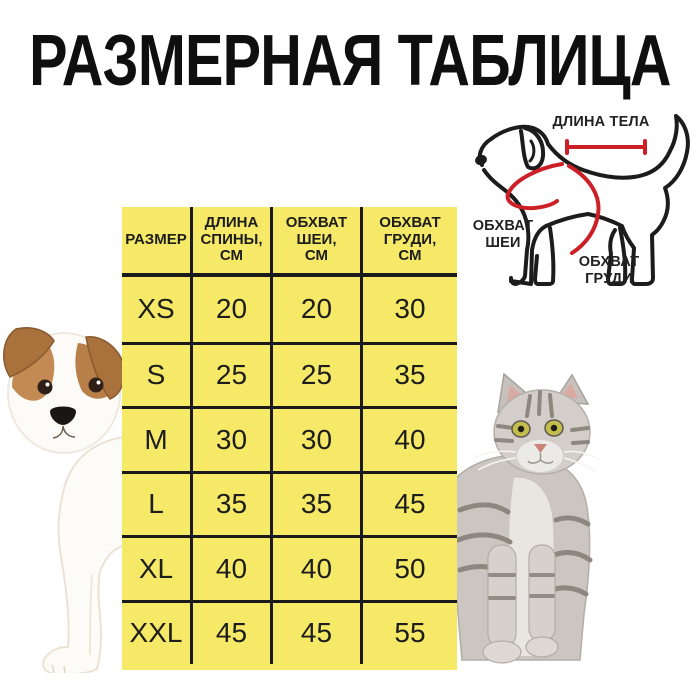 The width and height of the screenshot is (700, 700). I want to click on chest-girth-arc, so click(584, 209).